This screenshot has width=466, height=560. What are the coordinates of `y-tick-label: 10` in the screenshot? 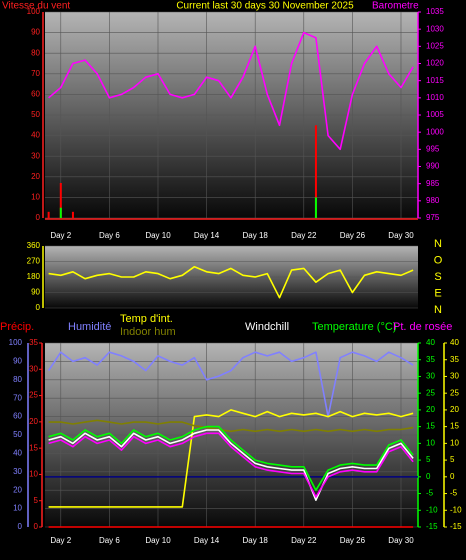 It's located at (17, 508).